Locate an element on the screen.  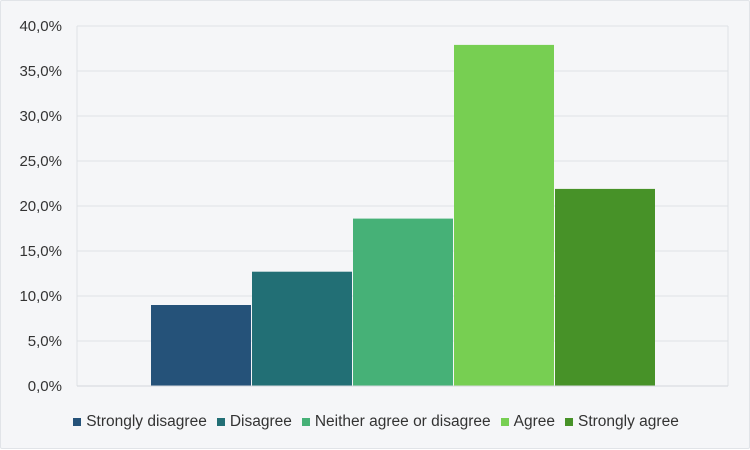
legend-item: Agree is located at coordinates (527, 422).